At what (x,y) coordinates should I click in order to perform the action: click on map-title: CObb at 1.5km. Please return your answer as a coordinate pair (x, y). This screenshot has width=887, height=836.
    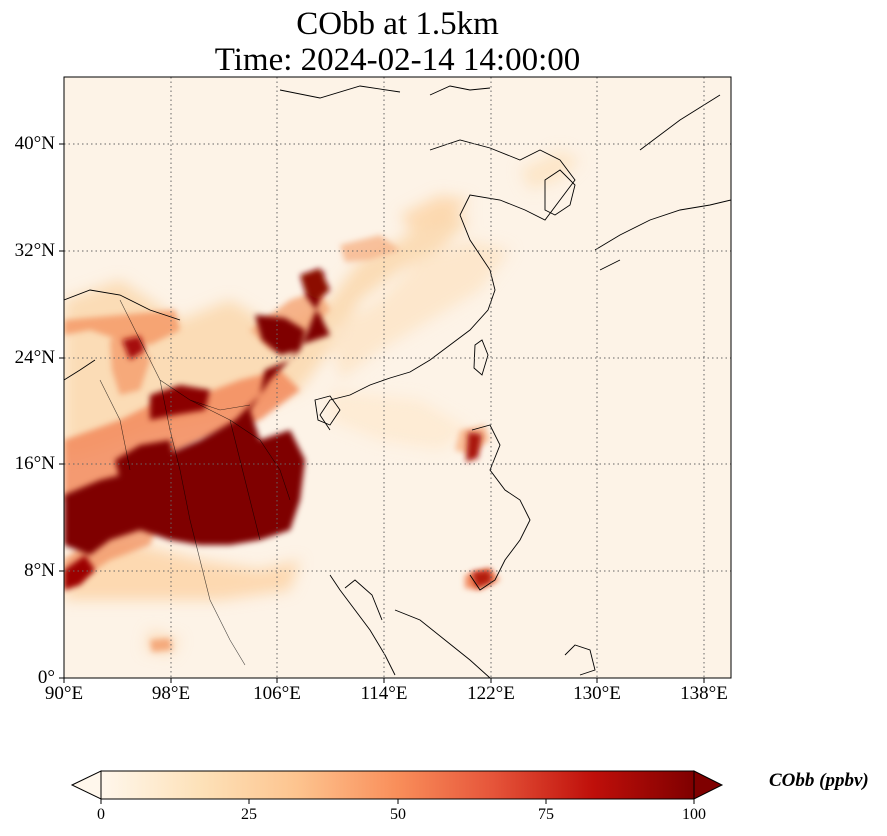
    Looking at the image, I should click on (397, 24).